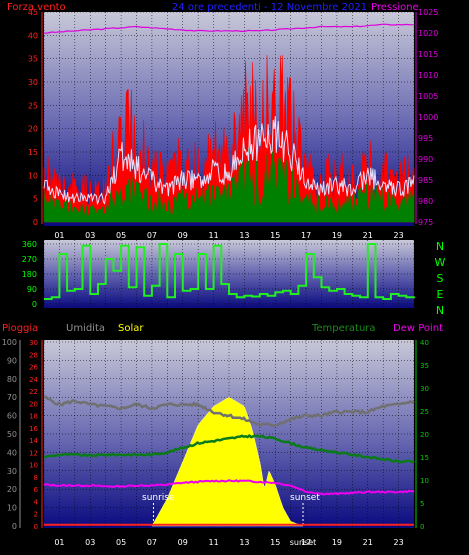  What do you see at coordinates (305, 498) in the screenshot?
I see `sunset-label: sunset` at bounding box center [305, 498].